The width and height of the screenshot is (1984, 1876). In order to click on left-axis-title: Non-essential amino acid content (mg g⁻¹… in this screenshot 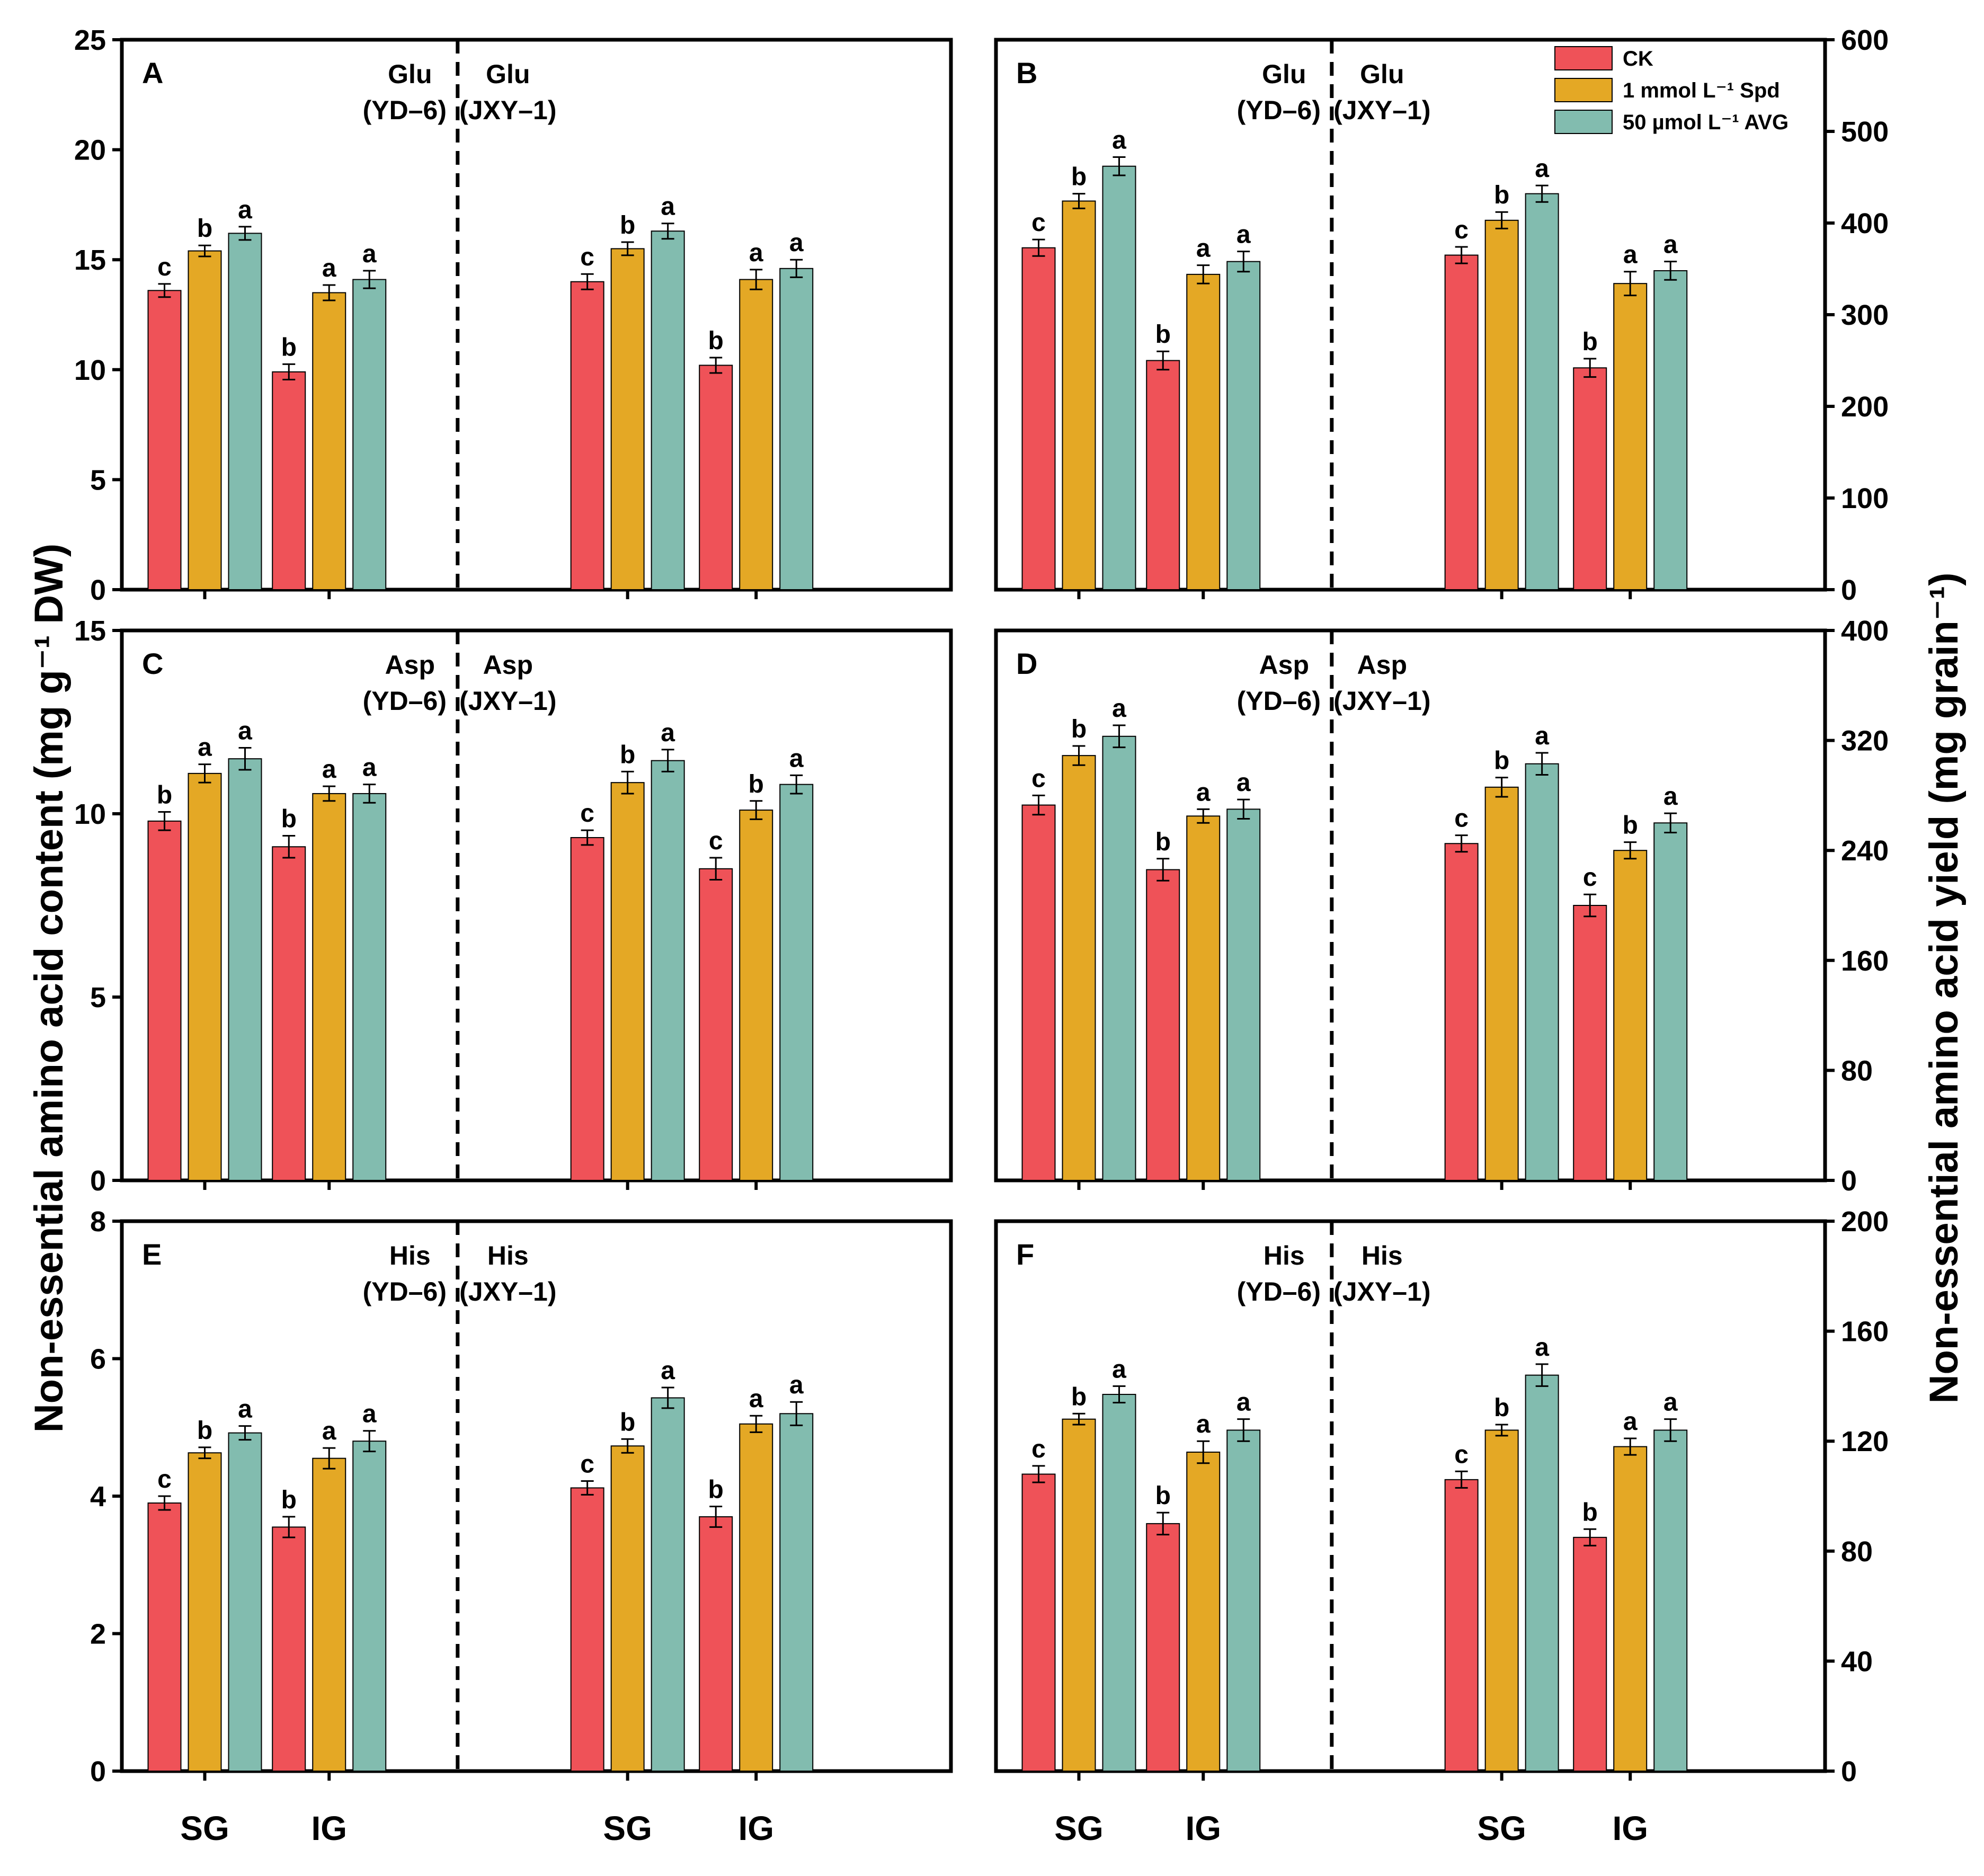, I will do `click(49, 988)`.